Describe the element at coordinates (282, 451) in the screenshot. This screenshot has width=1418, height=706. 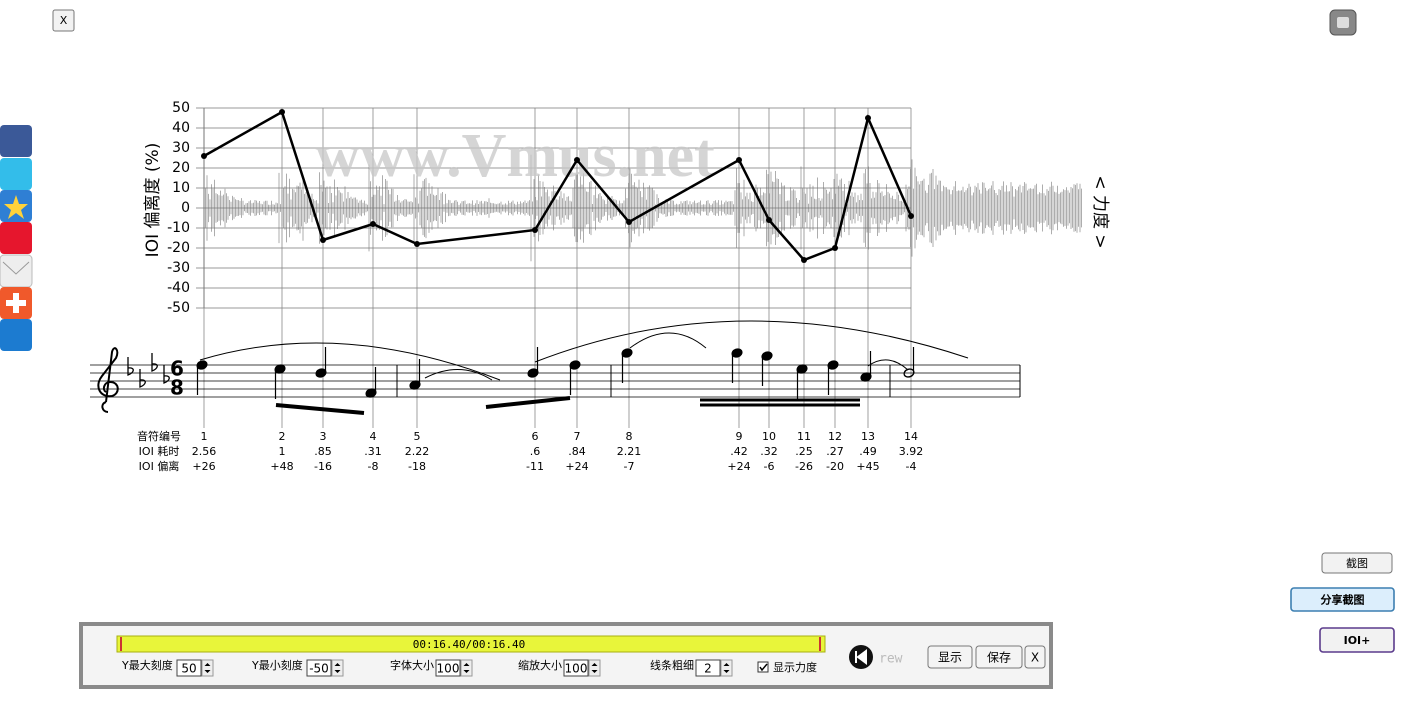
I see `ioi-duration: 1` at that location.